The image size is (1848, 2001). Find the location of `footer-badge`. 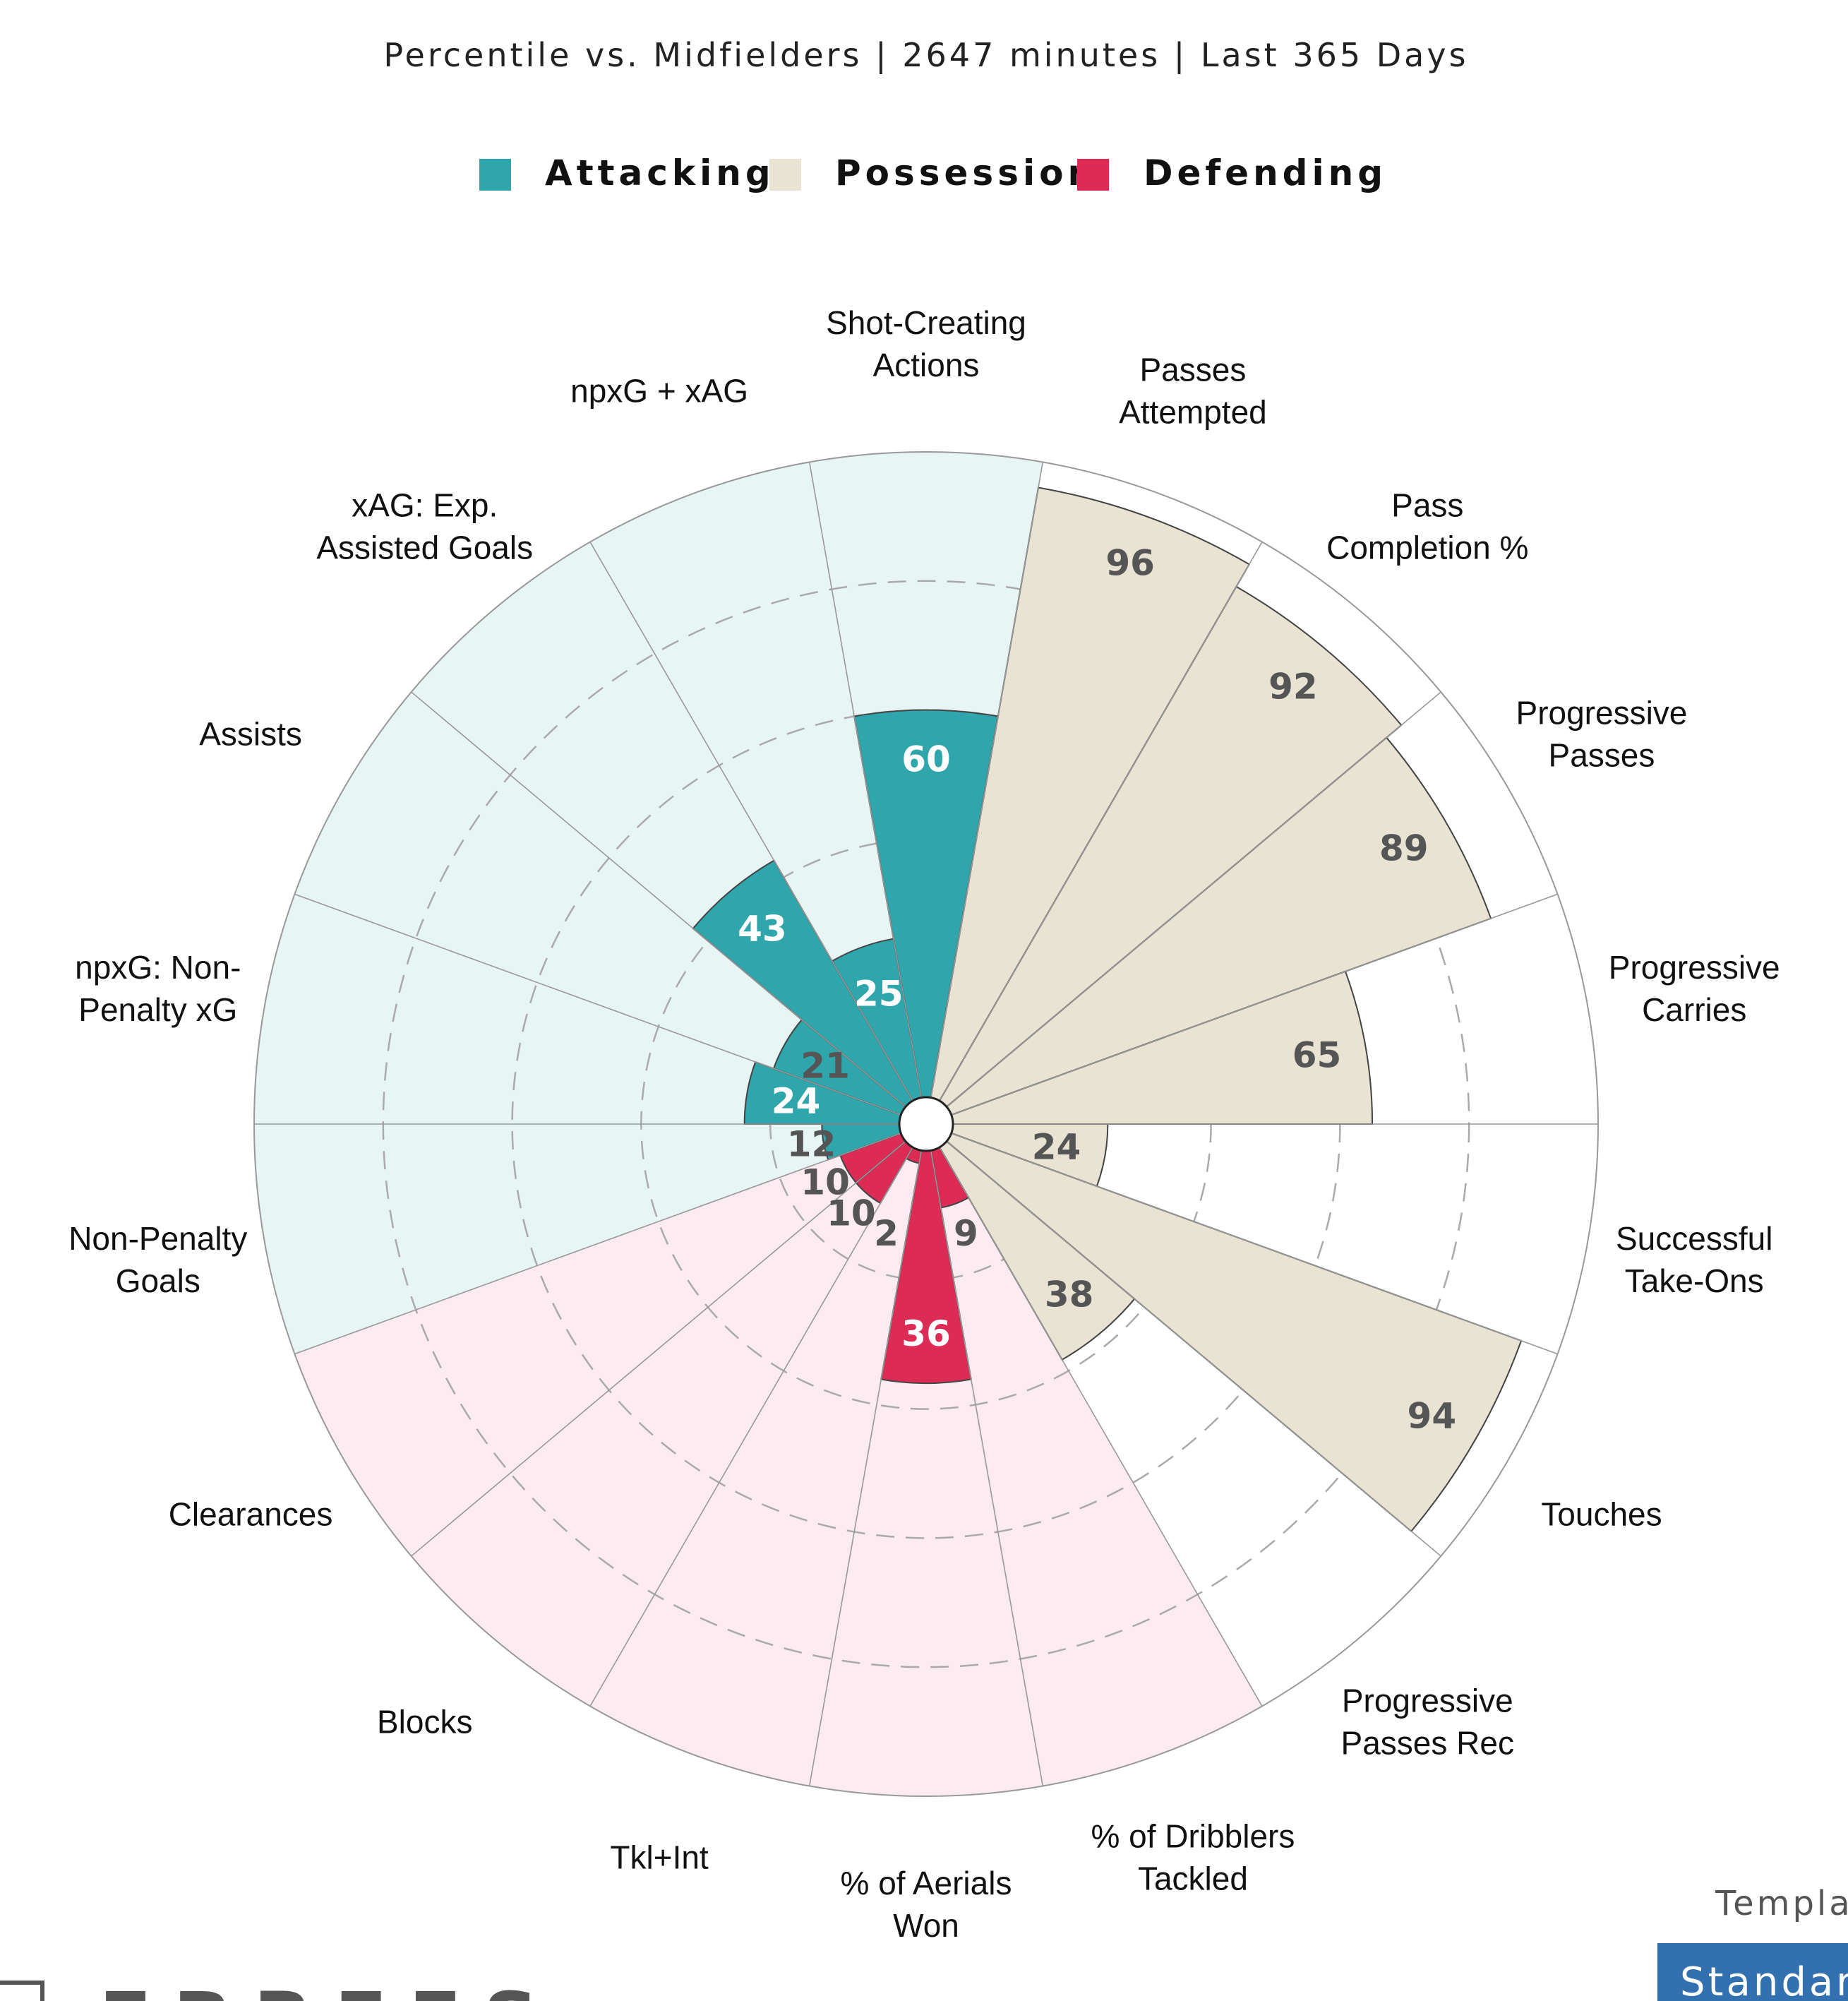

footer-badge is located at coordinates (1753, 1972).